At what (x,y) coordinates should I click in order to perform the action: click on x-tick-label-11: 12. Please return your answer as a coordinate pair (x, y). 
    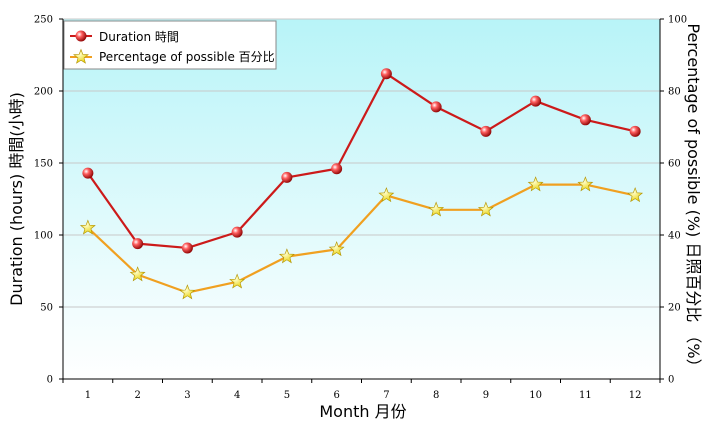
    Looking at the image, I should click on (635, 395).